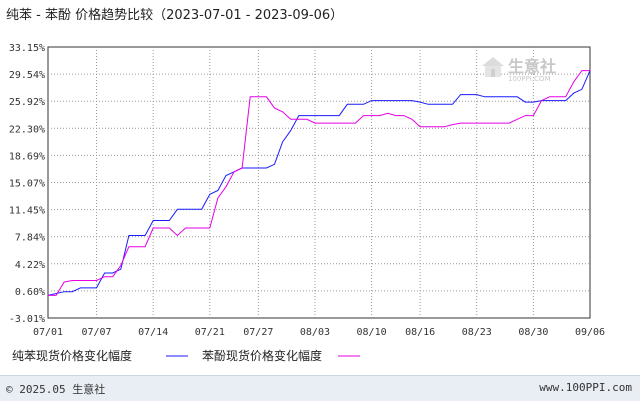  What do you see at coordinates (477, 332) in the screenshot?
I see `x-tick-label: 08/23` at bounding box center [477, 332].